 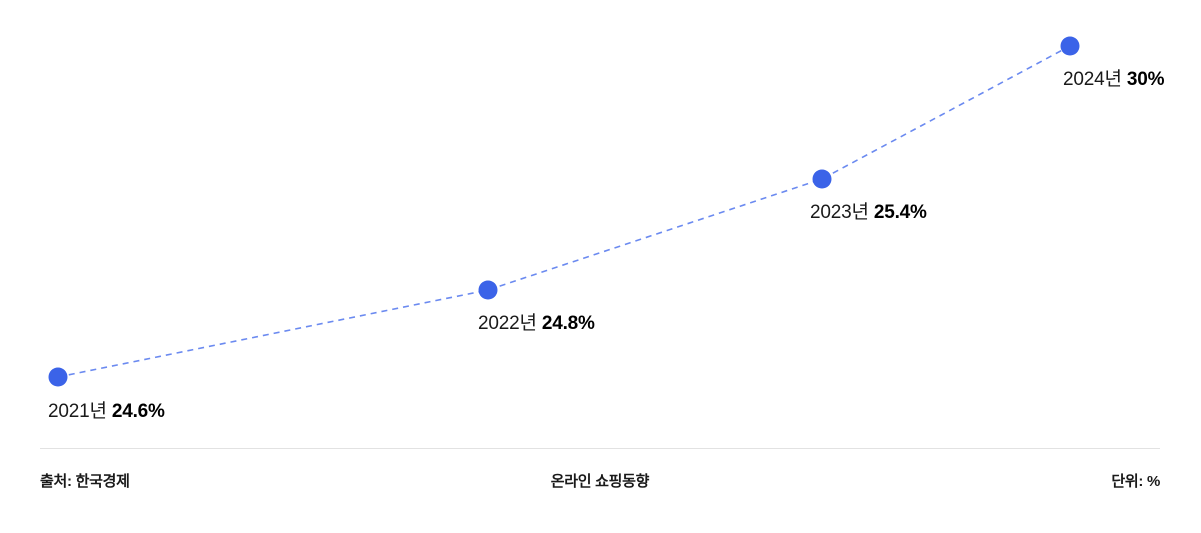 What do you see at coordinates (1092, 79) in the screenshot?
I see `data-point-year-2024: 2024년` at bounding box center [1092, 79].